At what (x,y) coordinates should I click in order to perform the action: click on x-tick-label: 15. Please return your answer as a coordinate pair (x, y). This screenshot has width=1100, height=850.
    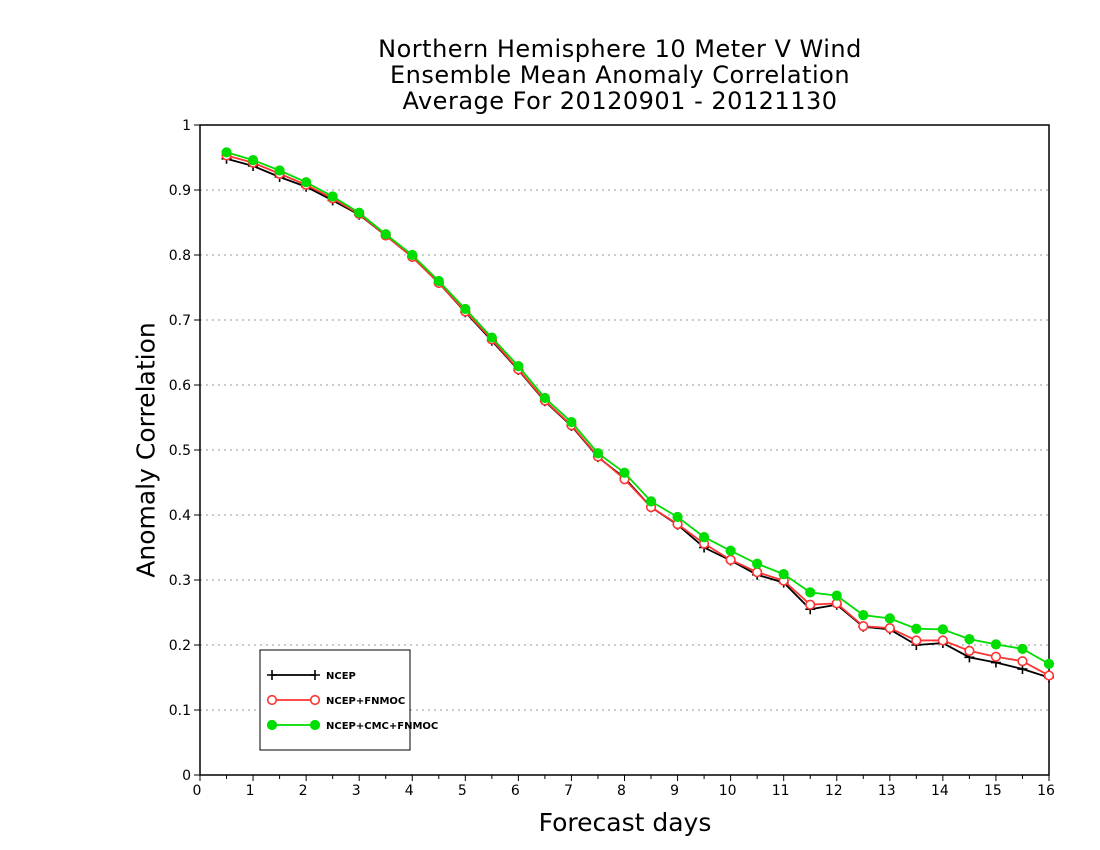
    Looking at the image, I should click on (993, 791).